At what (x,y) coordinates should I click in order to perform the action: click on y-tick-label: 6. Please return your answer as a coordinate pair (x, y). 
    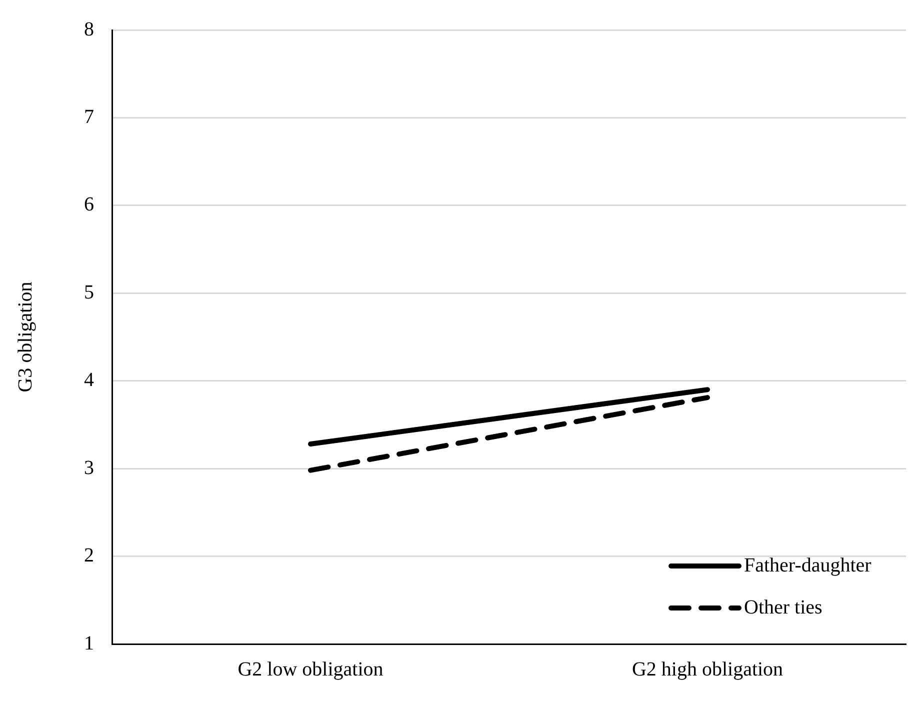
    Looking at the image, I should click on (89, 205).